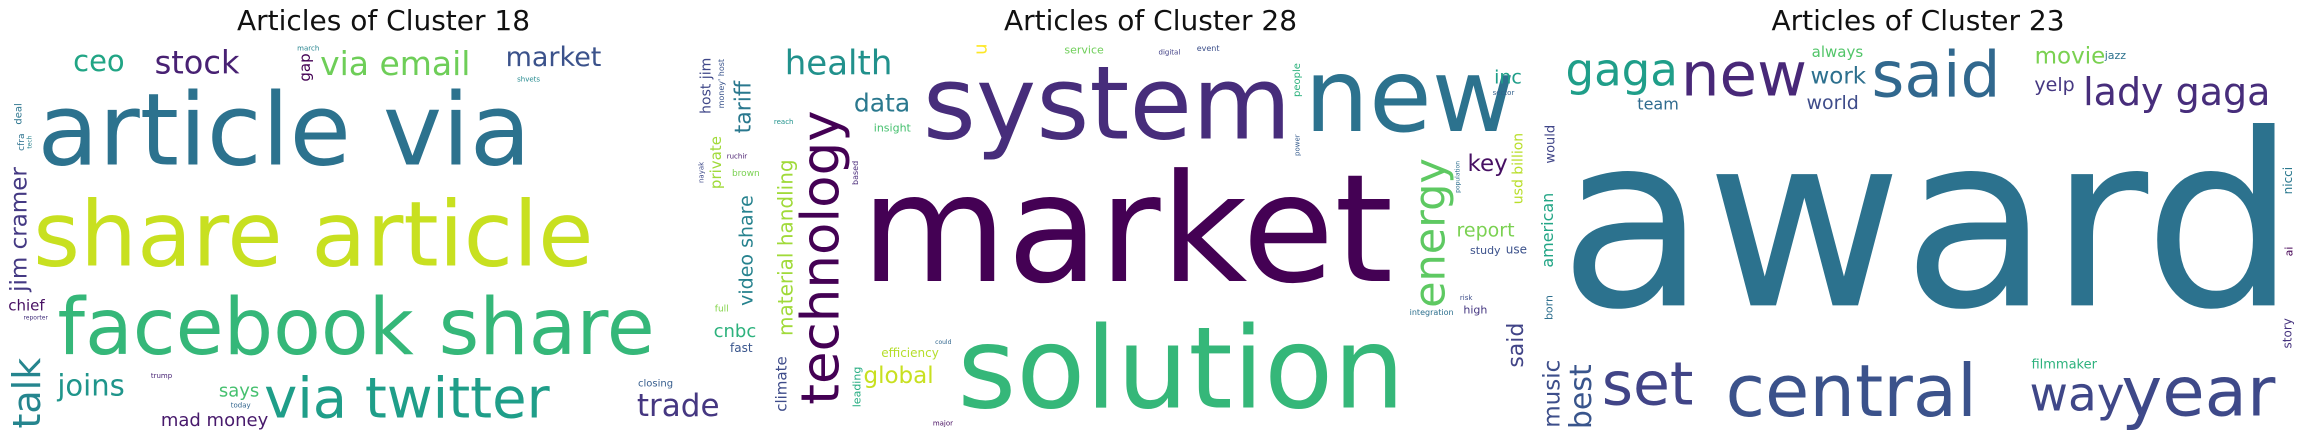 This screenshot has width=2302, height=435. Describe the element at coordinates (1432, 312) in the screenshot. I see `word-integration: integration` at that location.